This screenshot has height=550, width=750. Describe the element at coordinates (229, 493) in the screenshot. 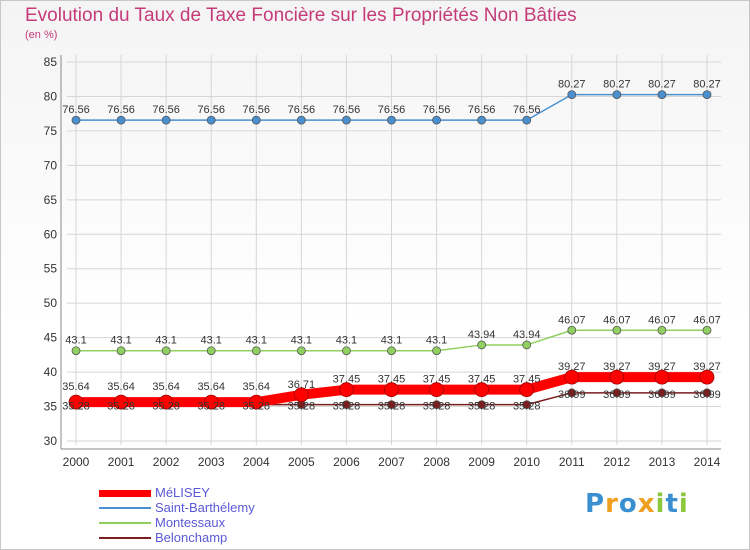

I see `legend-item-melisey: MéLISEY` at that location.